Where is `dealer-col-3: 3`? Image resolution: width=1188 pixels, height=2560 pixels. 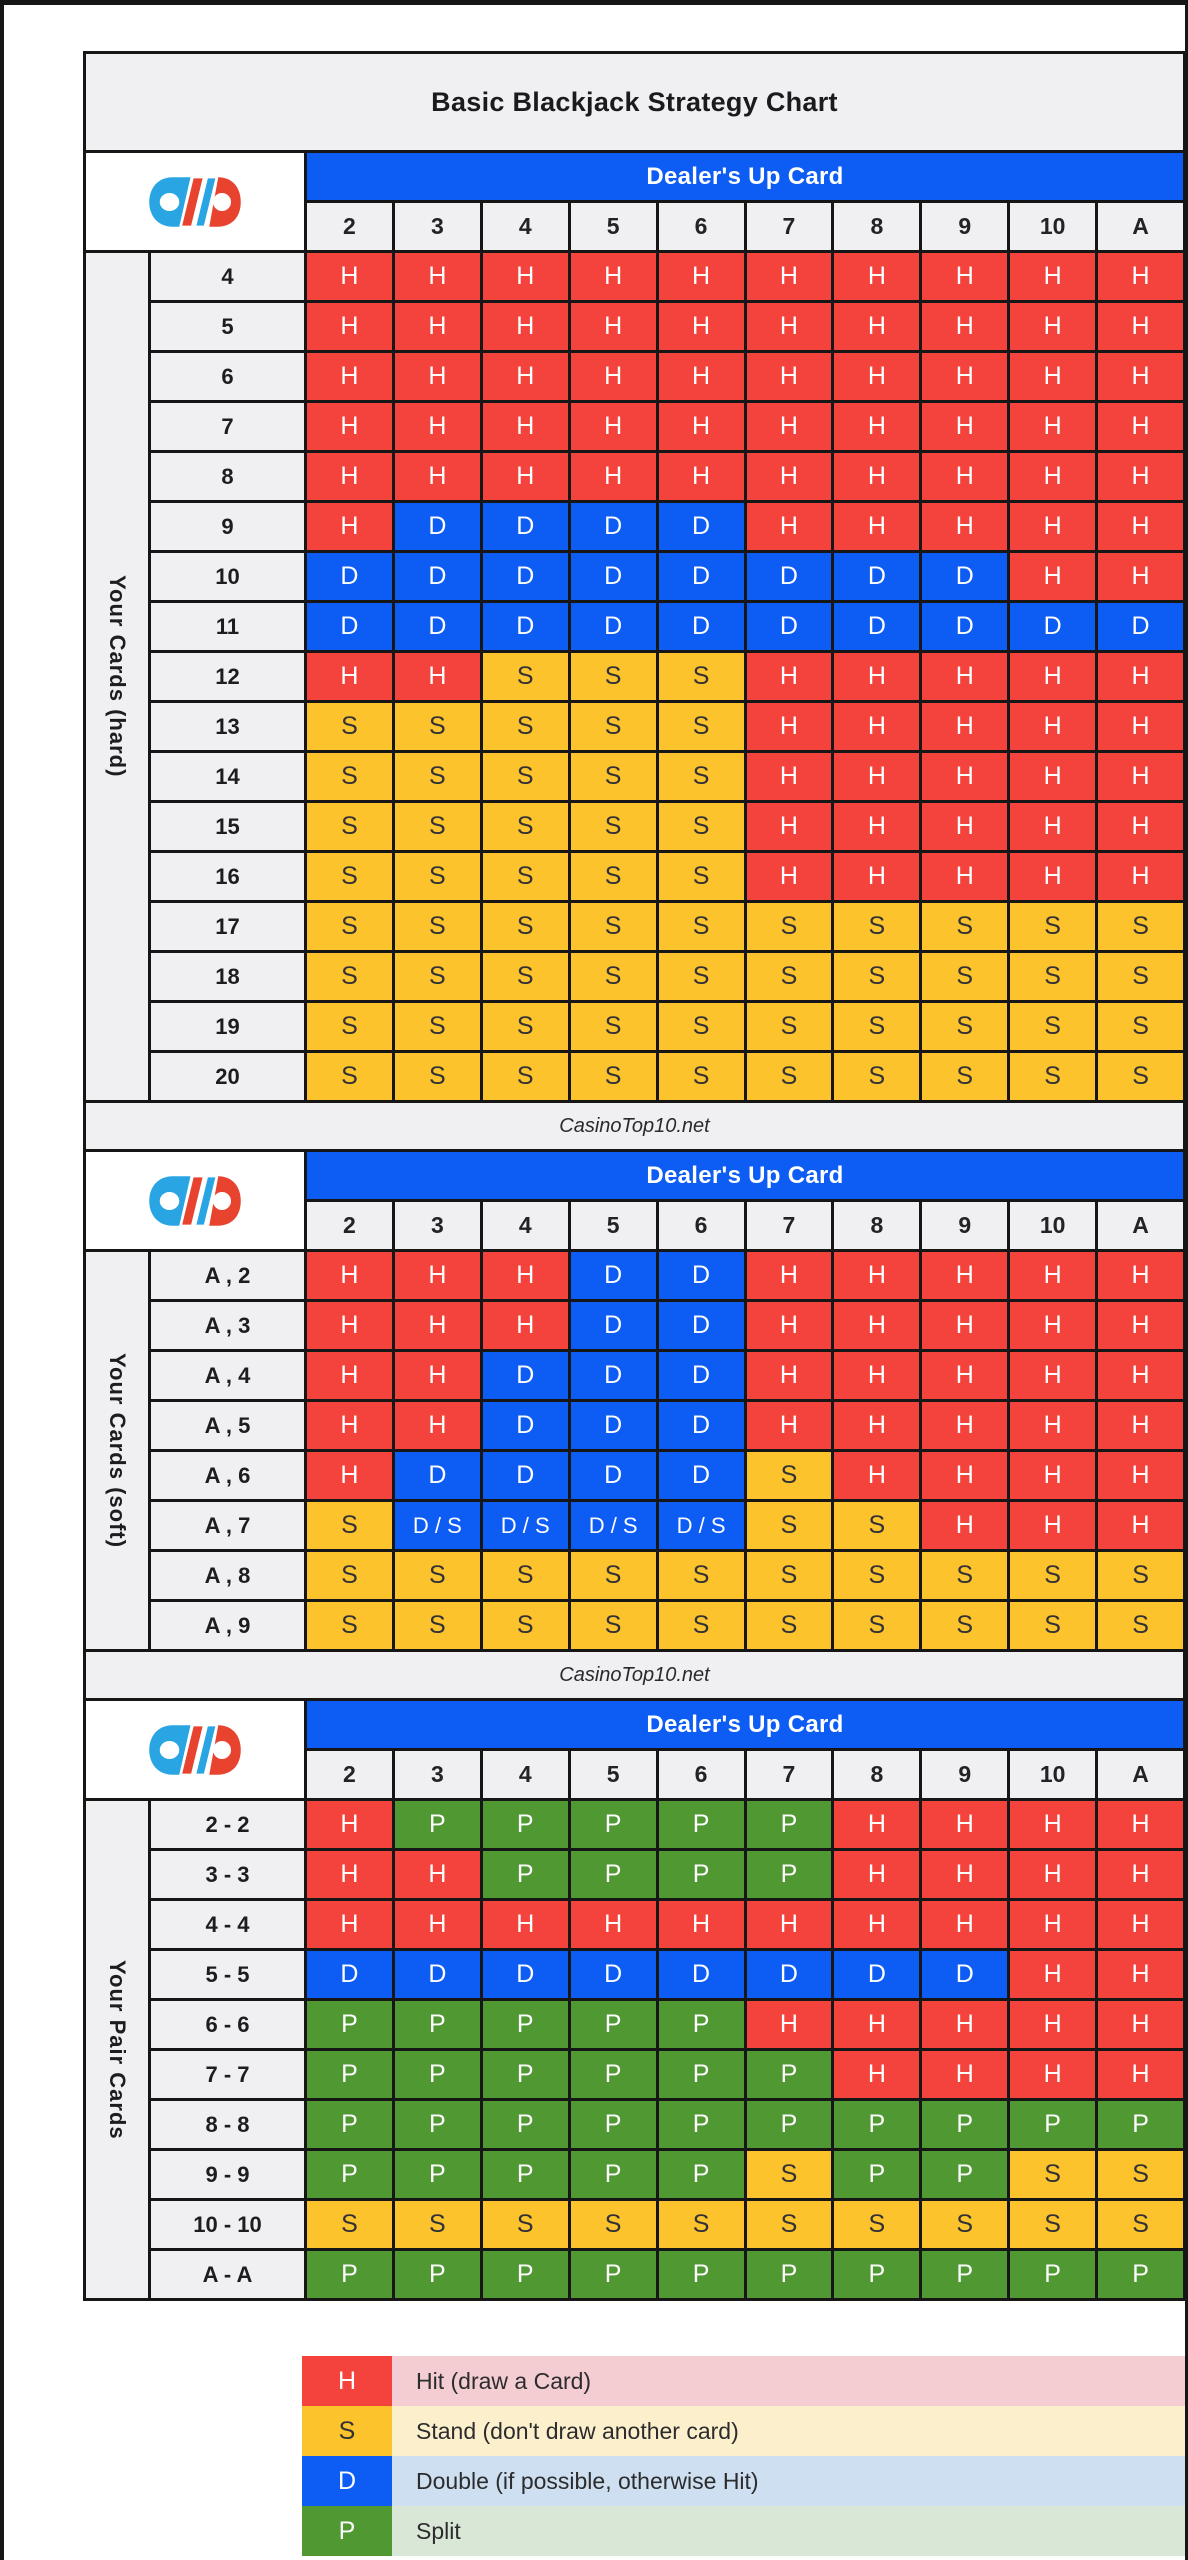 dealer-col-3: 3 is located at coordinates (437, 226).